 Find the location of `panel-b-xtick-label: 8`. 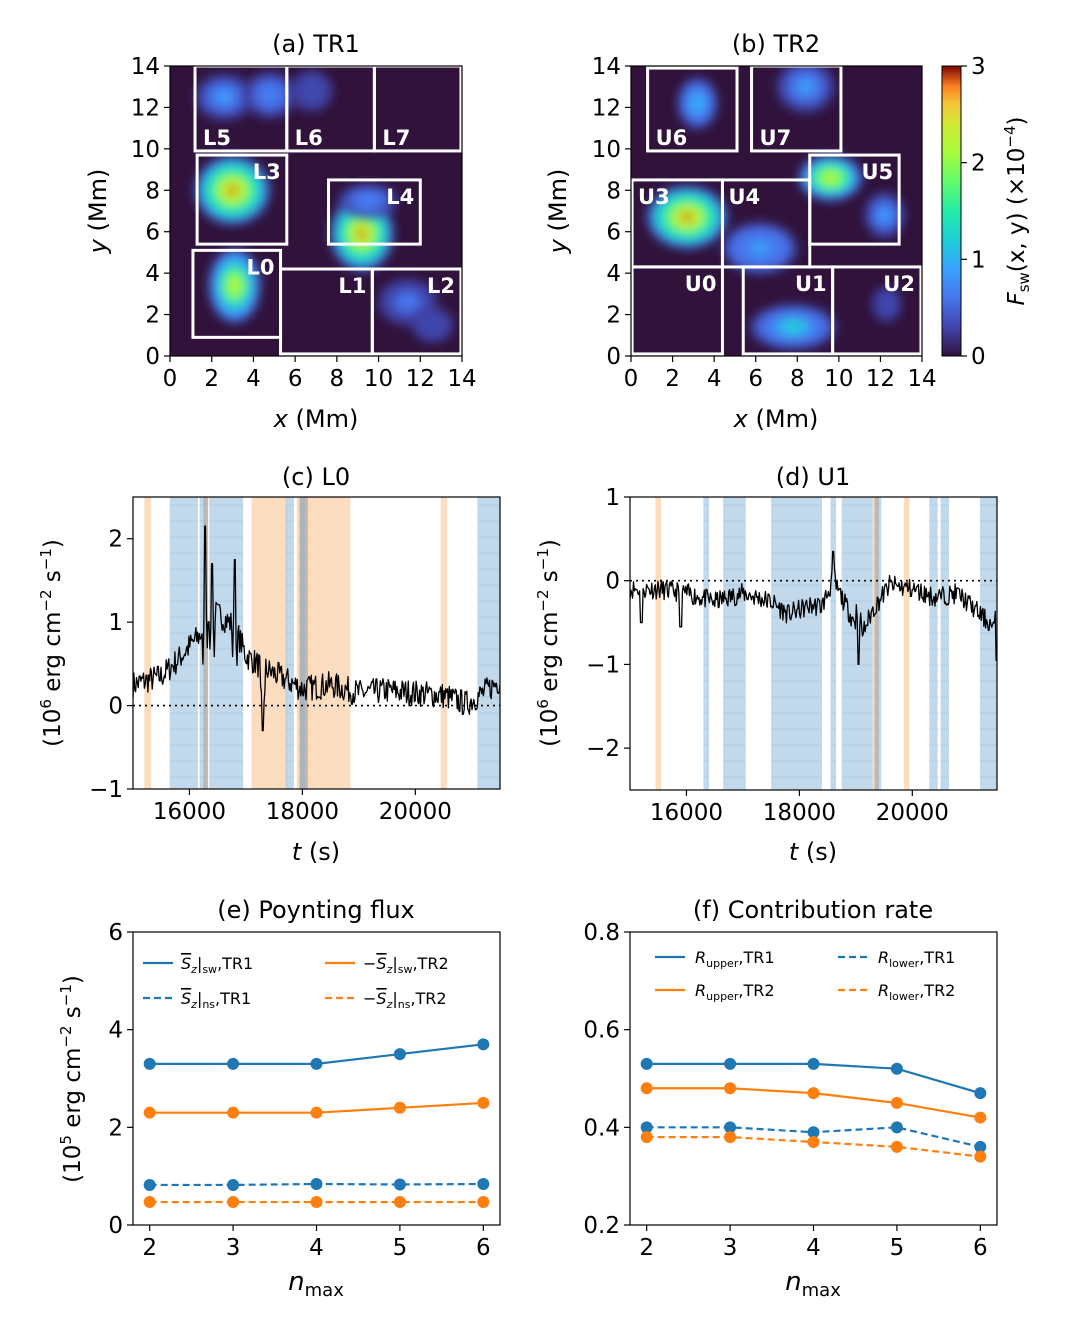

panel-b-xtick-label: 8 is located at coordinates (797, 379).